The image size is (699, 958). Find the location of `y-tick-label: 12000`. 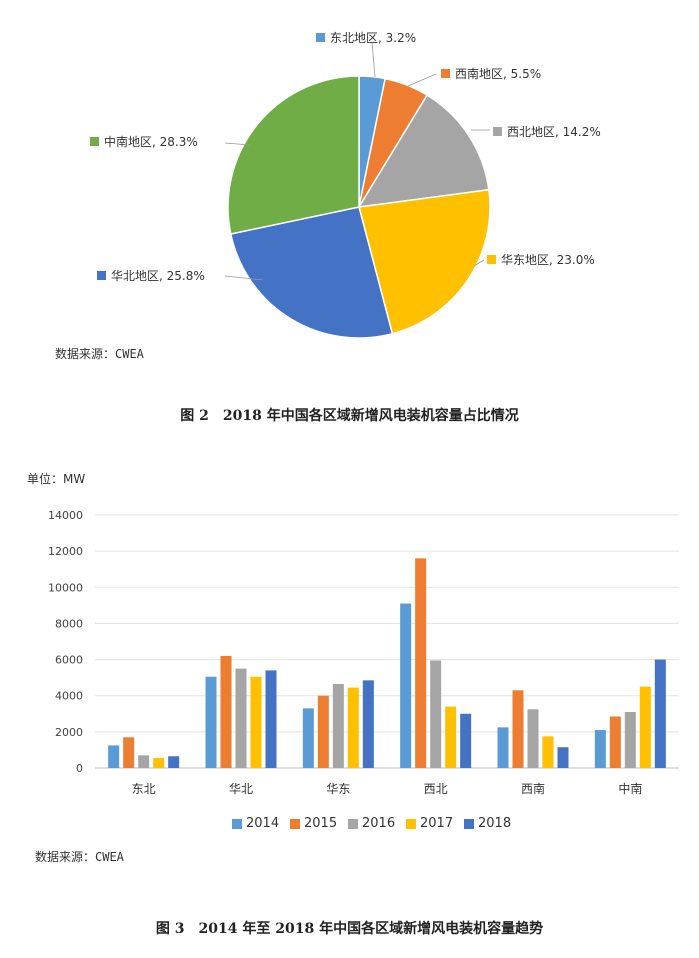

y-tick-label: 12000 is located at coordinates (65, 551).